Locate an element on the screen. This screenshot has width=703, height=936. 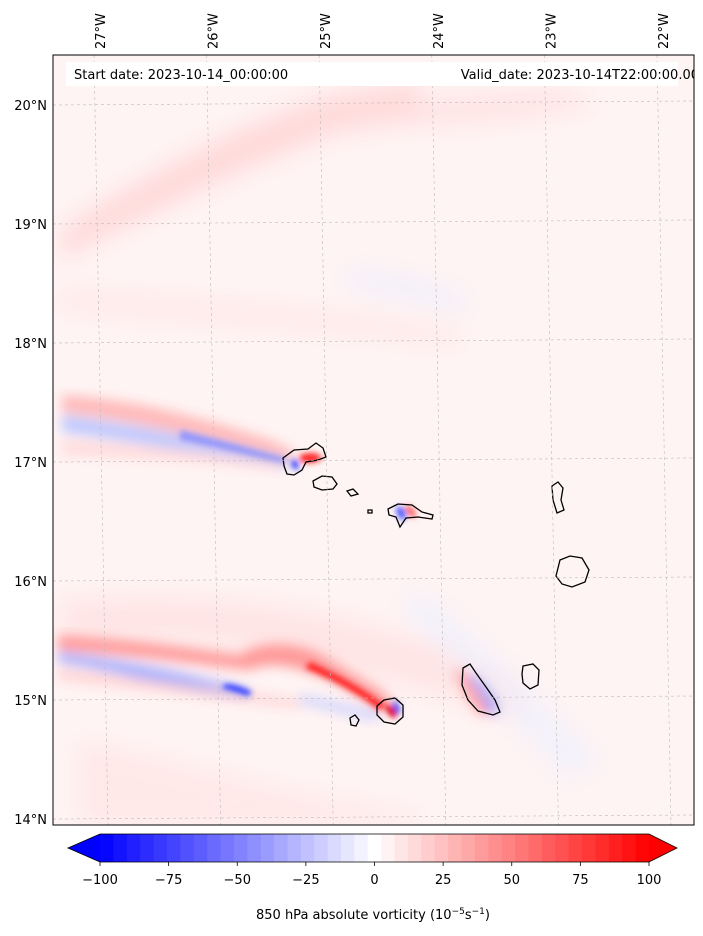
island-sal is located at coordinates (558, 497).